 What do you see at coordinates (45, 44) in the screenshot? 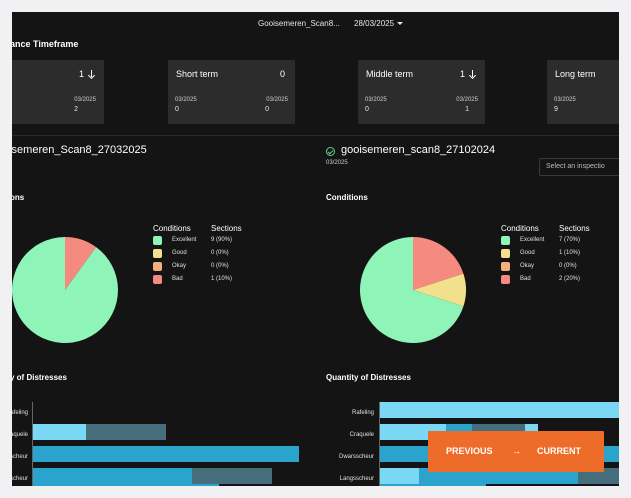
I see `timeframe-title: ance Timeframe` at bounding box center [45, 44].